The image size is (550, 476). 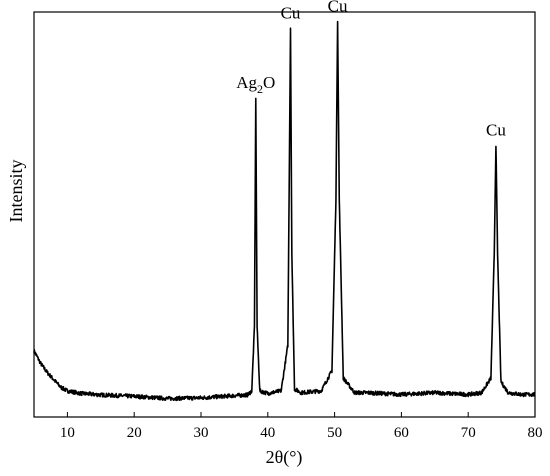 I want to click on peak-labels: Ag2O Cu Cu Cu, so click(x=371, y=70).